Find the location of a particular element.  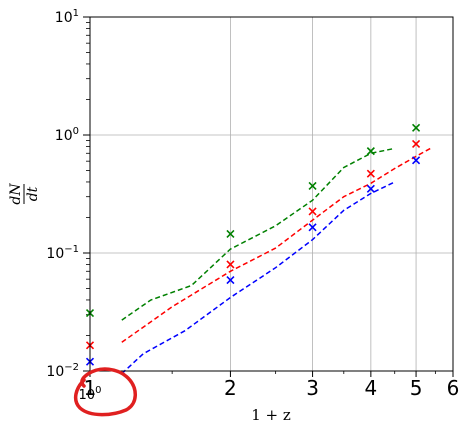

y-axis-label: dN dt is located at coordinates (24, 194).